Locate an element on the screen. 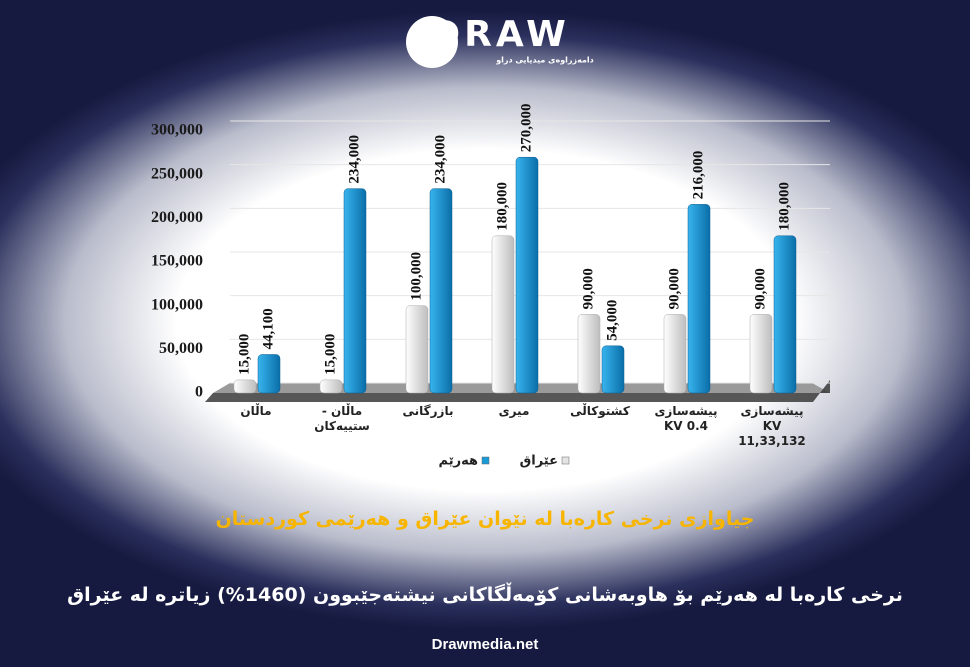 Image resolution: width=970 pixels, height=667 pixels. logo-tagline: دامەزراوەی میدیایی دراو is located at coordinates (544, 60).